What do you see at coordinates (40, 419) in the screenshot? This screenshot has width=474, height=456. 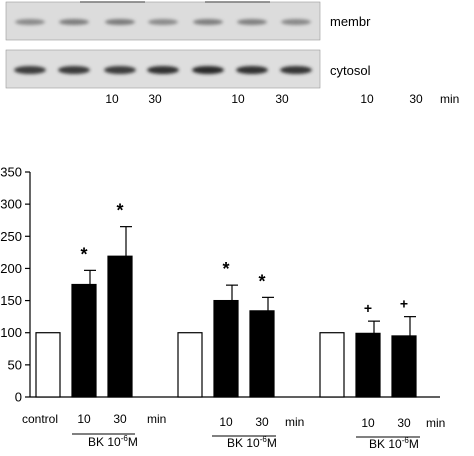 I see `category-label: control` at bounding box center [40, 419].